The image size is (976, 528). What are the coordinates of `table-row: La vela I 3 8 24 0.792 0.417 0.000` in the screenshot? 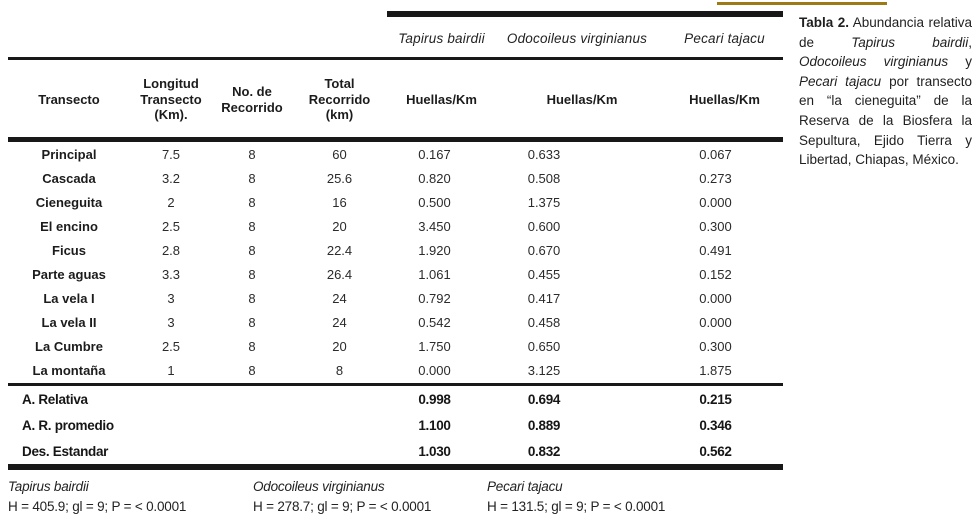 It's located at (395, 298).